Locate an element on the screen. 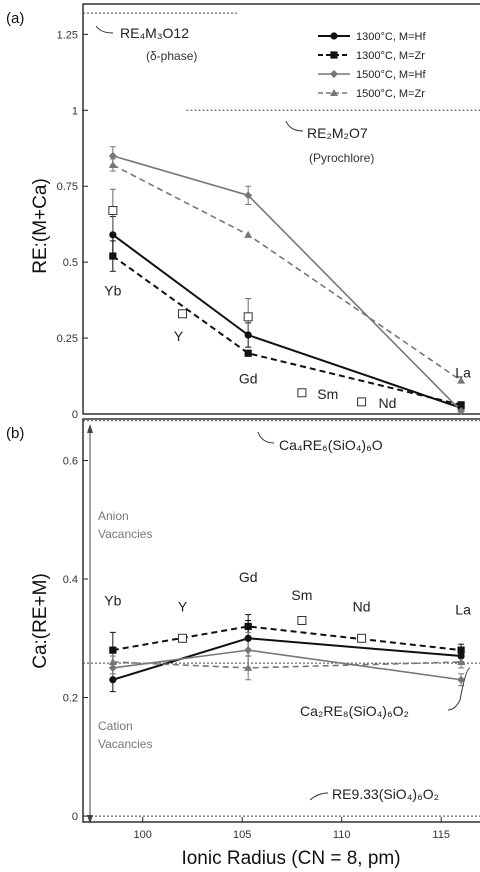 The image size is (480, 872). re933-formula: RE9.33(SiO₄)₆O₂ is located at coordinates (385, 794).